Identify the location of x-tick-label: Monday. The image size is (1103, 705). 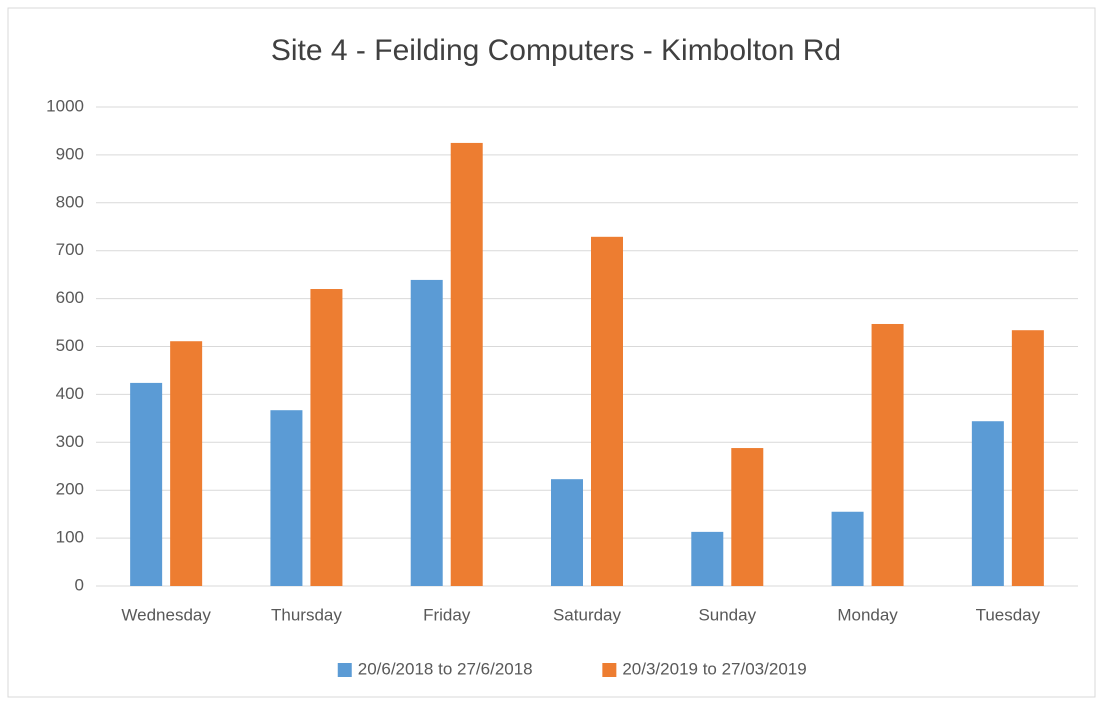
(867, 614).